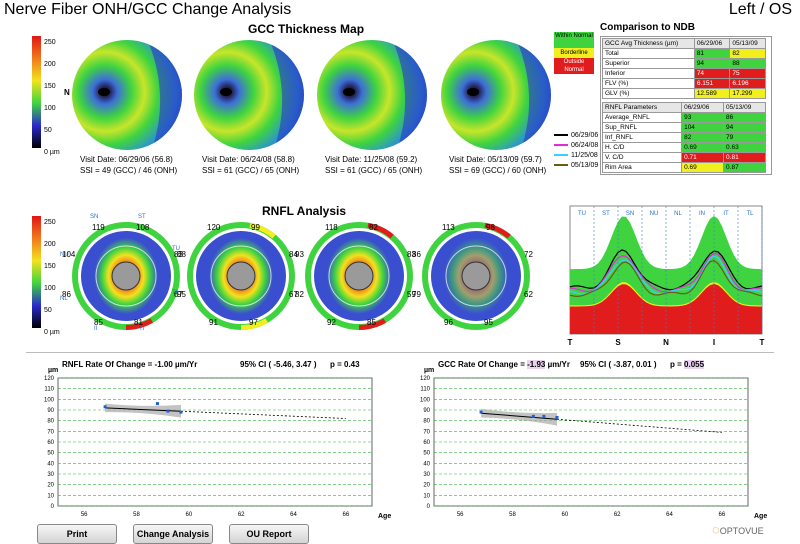  What do you see at coordinates (760, 9) in the screenshot?
I see `eye-label: Left / OS` at bounding box center [760, 9].